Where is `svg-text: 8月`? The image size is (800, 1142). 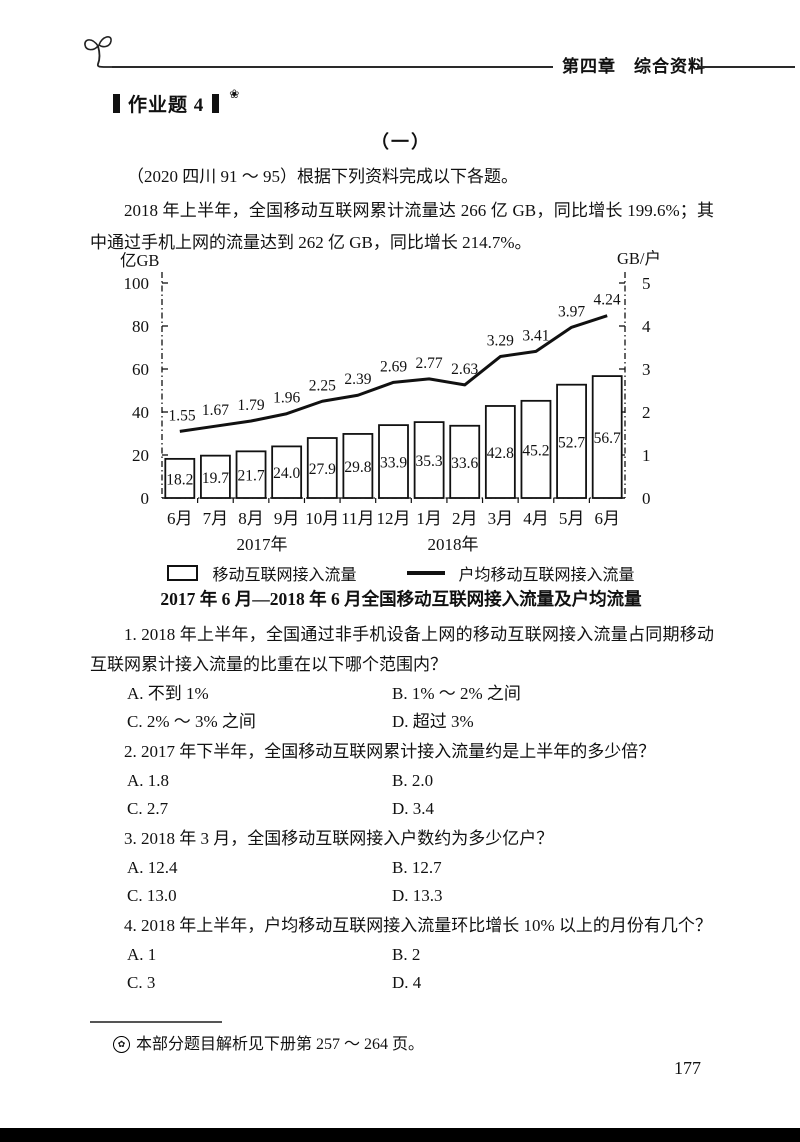 svg-text: 8月 is located at coordinates (250, 518).